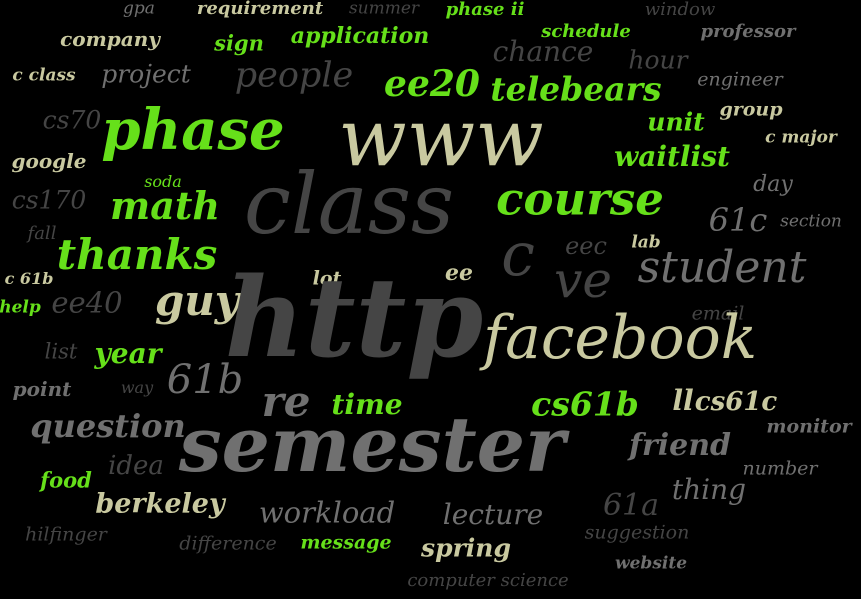  I want to click on word-food: food, so click(66, 480).